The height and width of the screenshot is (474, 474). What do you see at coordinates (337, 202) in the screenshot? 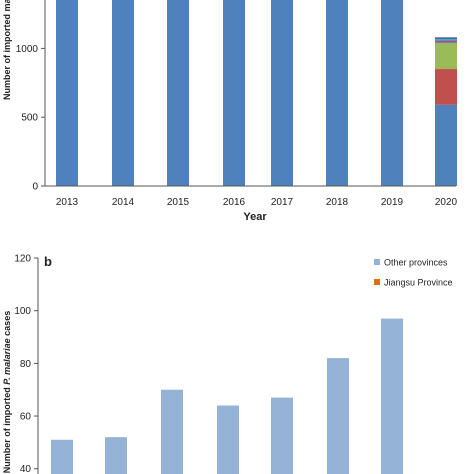
I see `x-tick-label: 2018` at bounding box center [337, 202].